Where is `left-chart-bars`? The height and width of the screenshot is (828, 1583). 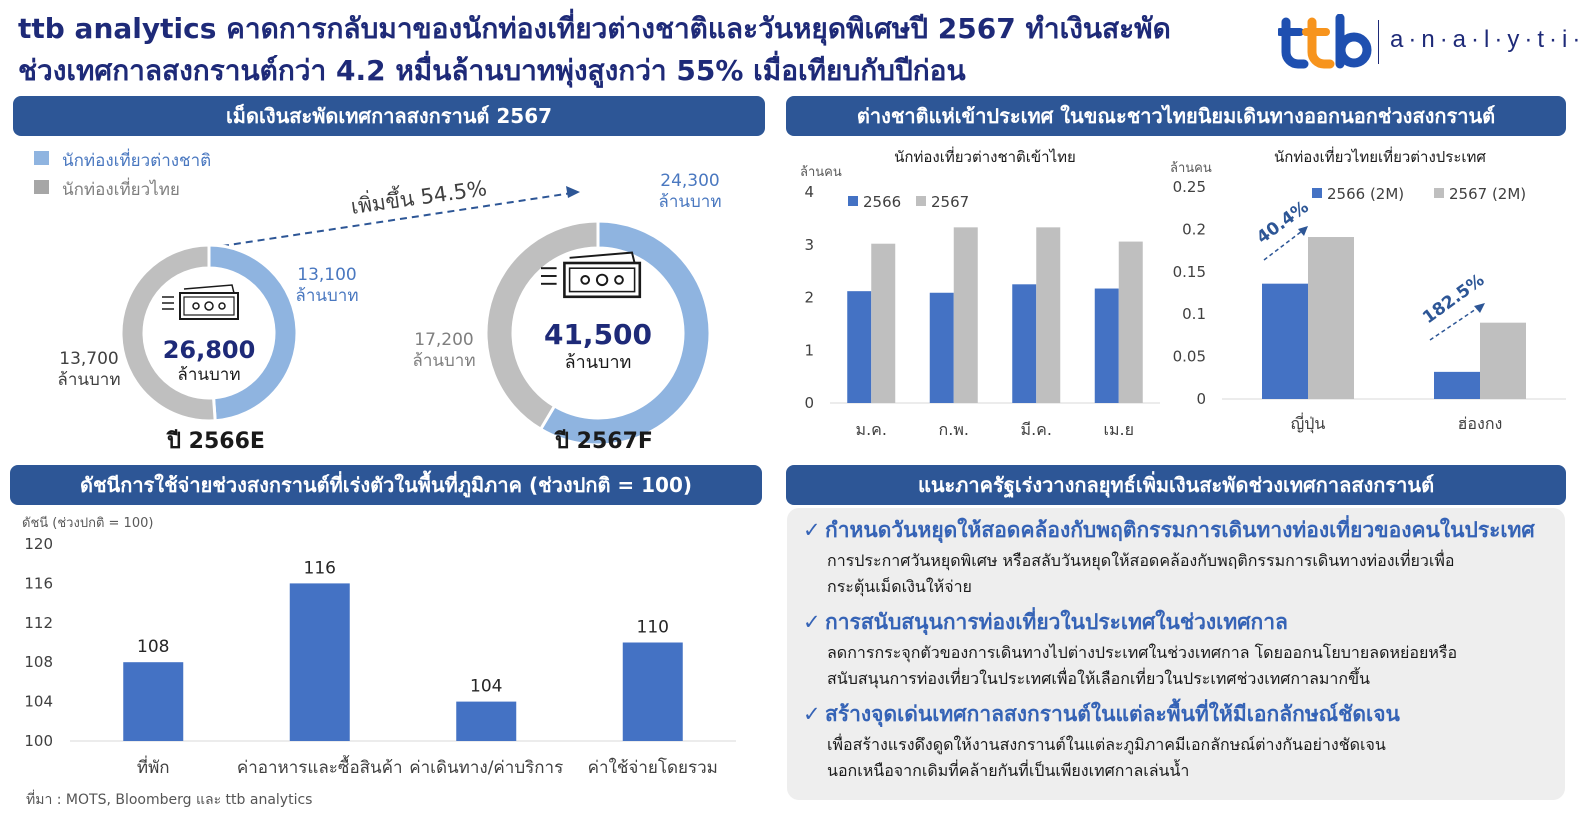
left-chart-bars is located at coordinates (995, 315).